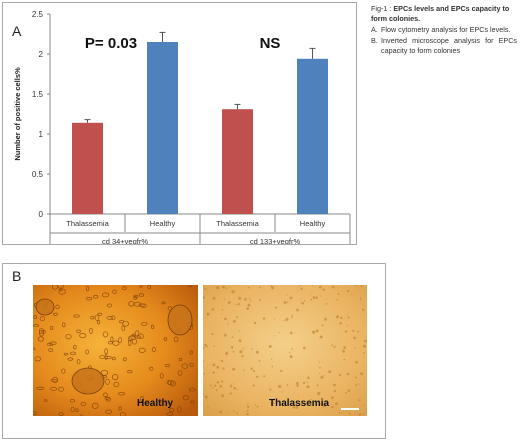 The width and height of the screenshot is (520, 441). I want to click on thalassemia-colony-picture, so click(285, 350).